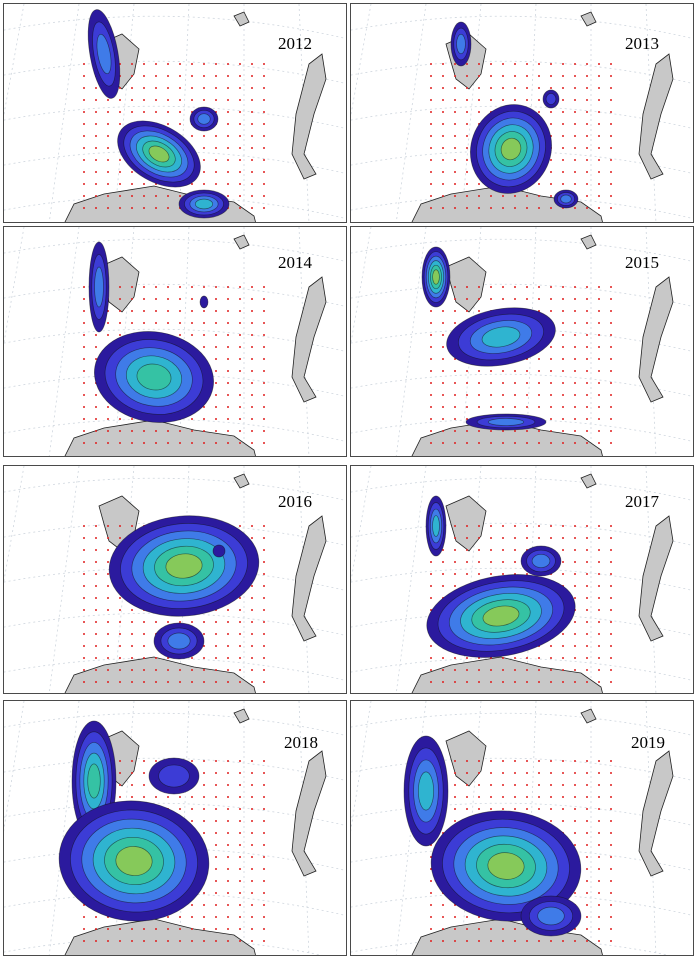  What do you see at coordinates (642, 262) in the screenshot?
I see `year-label: 2015` at bounding box center [642, 262].